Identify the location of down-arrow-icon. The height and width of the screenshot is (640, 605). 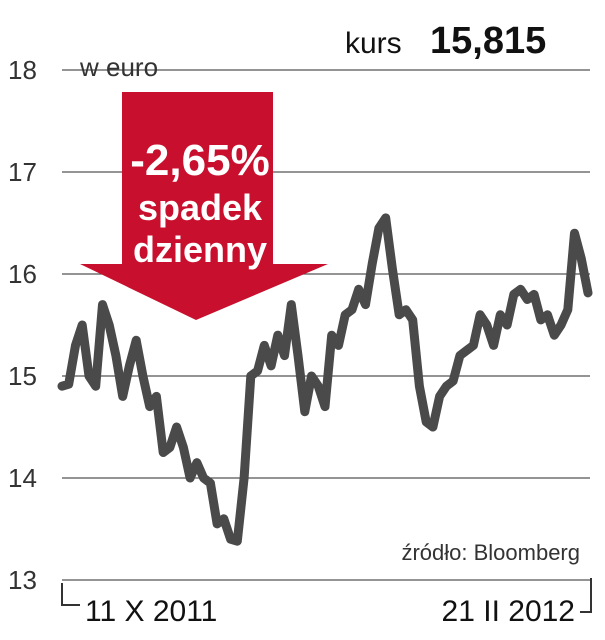
(204, 206).